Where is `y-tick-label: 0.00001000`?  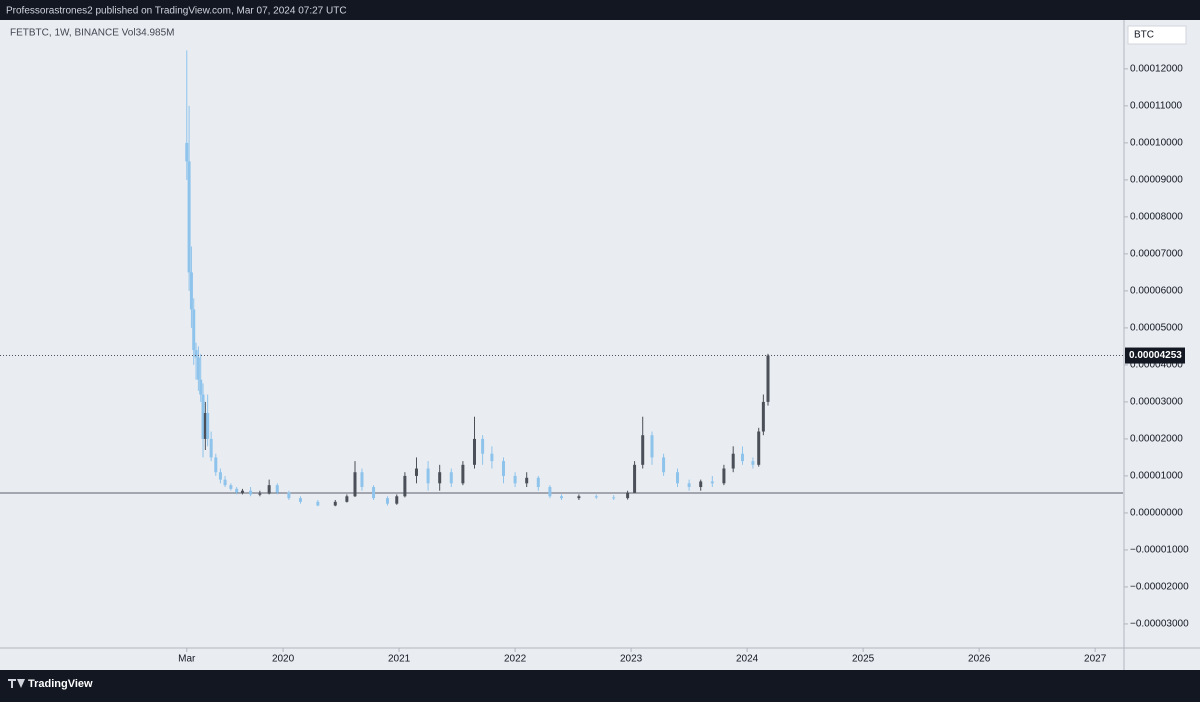
y-tick-label: 0.00001000 is located at coordinates (1156, 476).